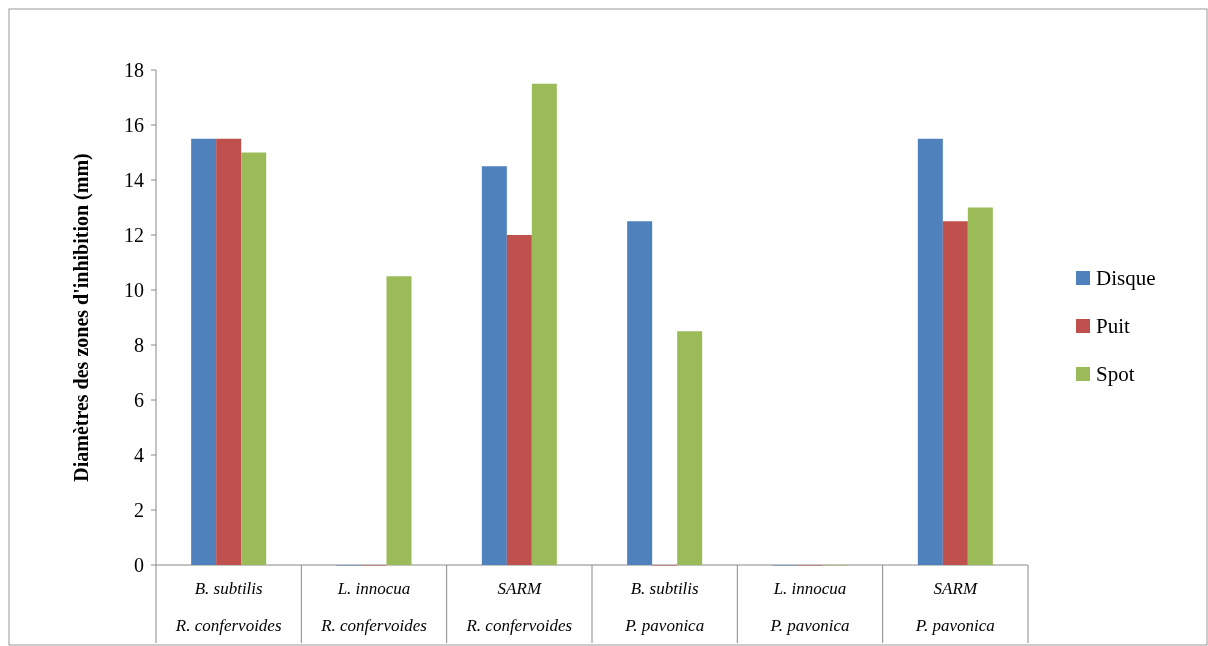 This screenshot has width=1208, height=646. What do you see at coordinates (81, 317) in the screenshot?
I see `y-axis-title: Diamètres des zones d'inhibition (mm)` at bounding box center [81, 317].